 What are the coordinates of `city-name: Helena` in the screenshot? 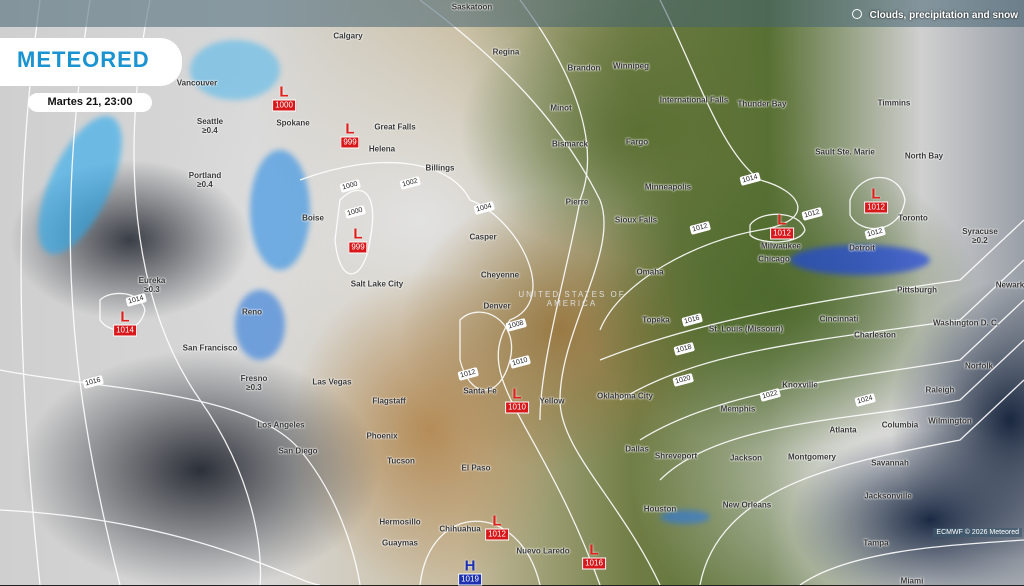 It's located at (382, 149).